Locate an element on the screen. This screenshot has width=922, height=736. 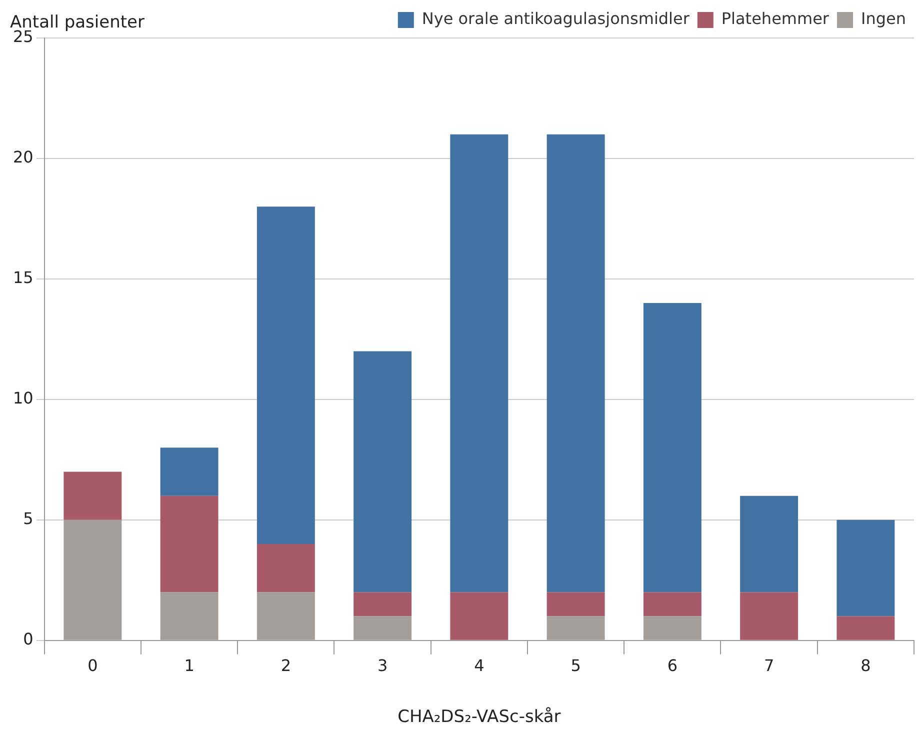
x-axis-title: CHA₂DS₂-VASc-skår is located at coordinates (479, 717).